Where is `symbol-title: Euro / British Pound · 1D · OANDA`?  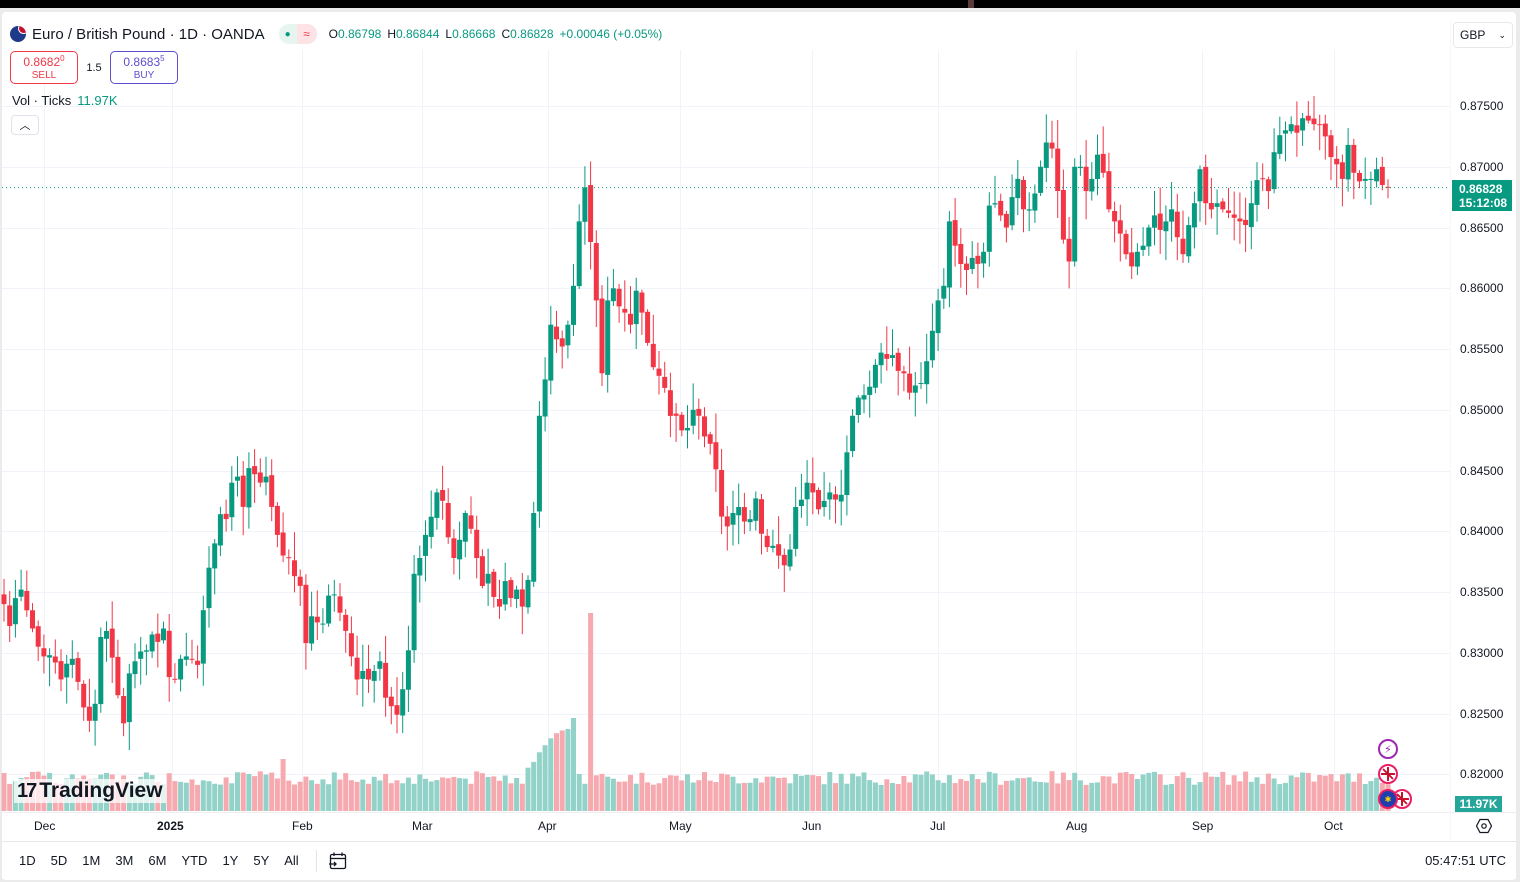
symbol-title: Euro / British Pound · 1D · OANDA is located at coordinates (148, 34).